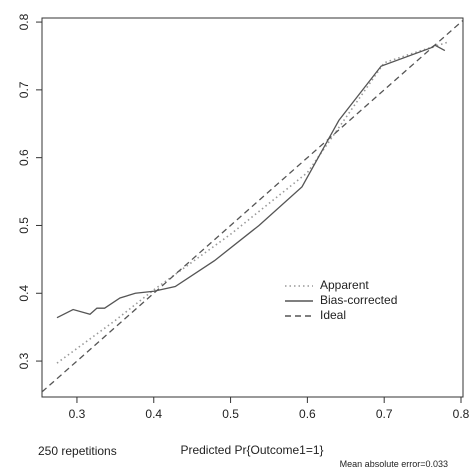 The height and width of the screenshot is (474, 474). What do you see at coordinates (77, 414) in the screenshot?
I see `x-tick-label: 0.3` at bounding box center [77, 414].